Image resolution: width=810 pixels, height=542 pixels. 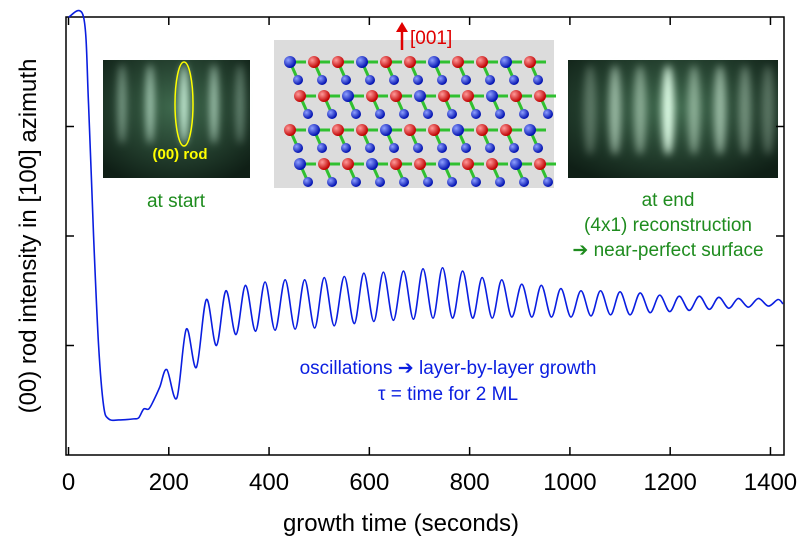 I want to click on crystal, so click(x=420, y=121).